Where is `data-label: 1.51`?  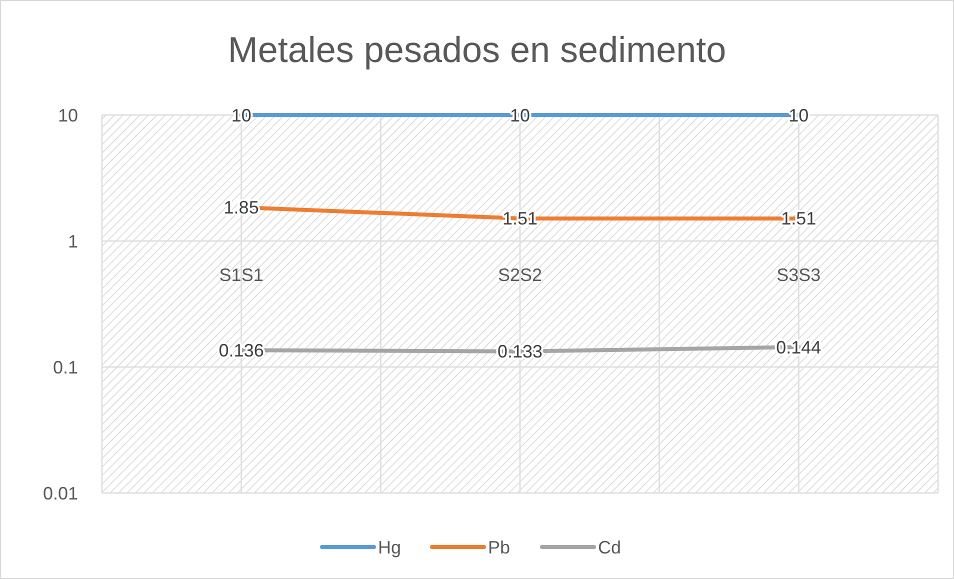 data-label: 1.51 is located at coordinates (798, 218).